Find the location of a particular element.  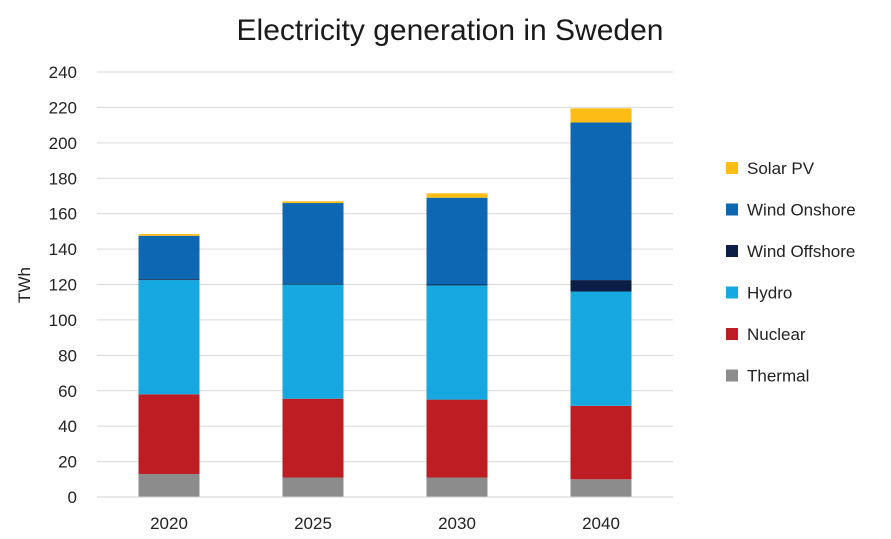

y-axis-ticks: 0 20 40 60 80 100 120 140 160 180 200 220 240 is located at coordinates (63, 285).